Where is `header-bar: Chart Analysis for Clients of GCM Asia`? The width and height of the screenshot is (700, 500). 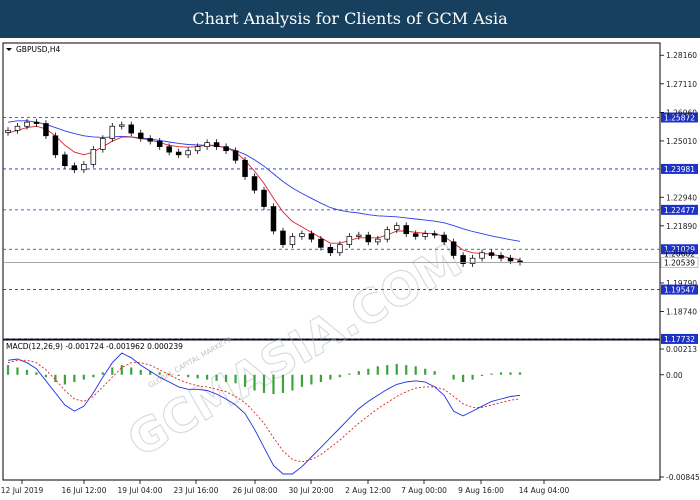
header-bar: Chart Analysis for Clients of GCM Asia is located at coordinates (350, 19).